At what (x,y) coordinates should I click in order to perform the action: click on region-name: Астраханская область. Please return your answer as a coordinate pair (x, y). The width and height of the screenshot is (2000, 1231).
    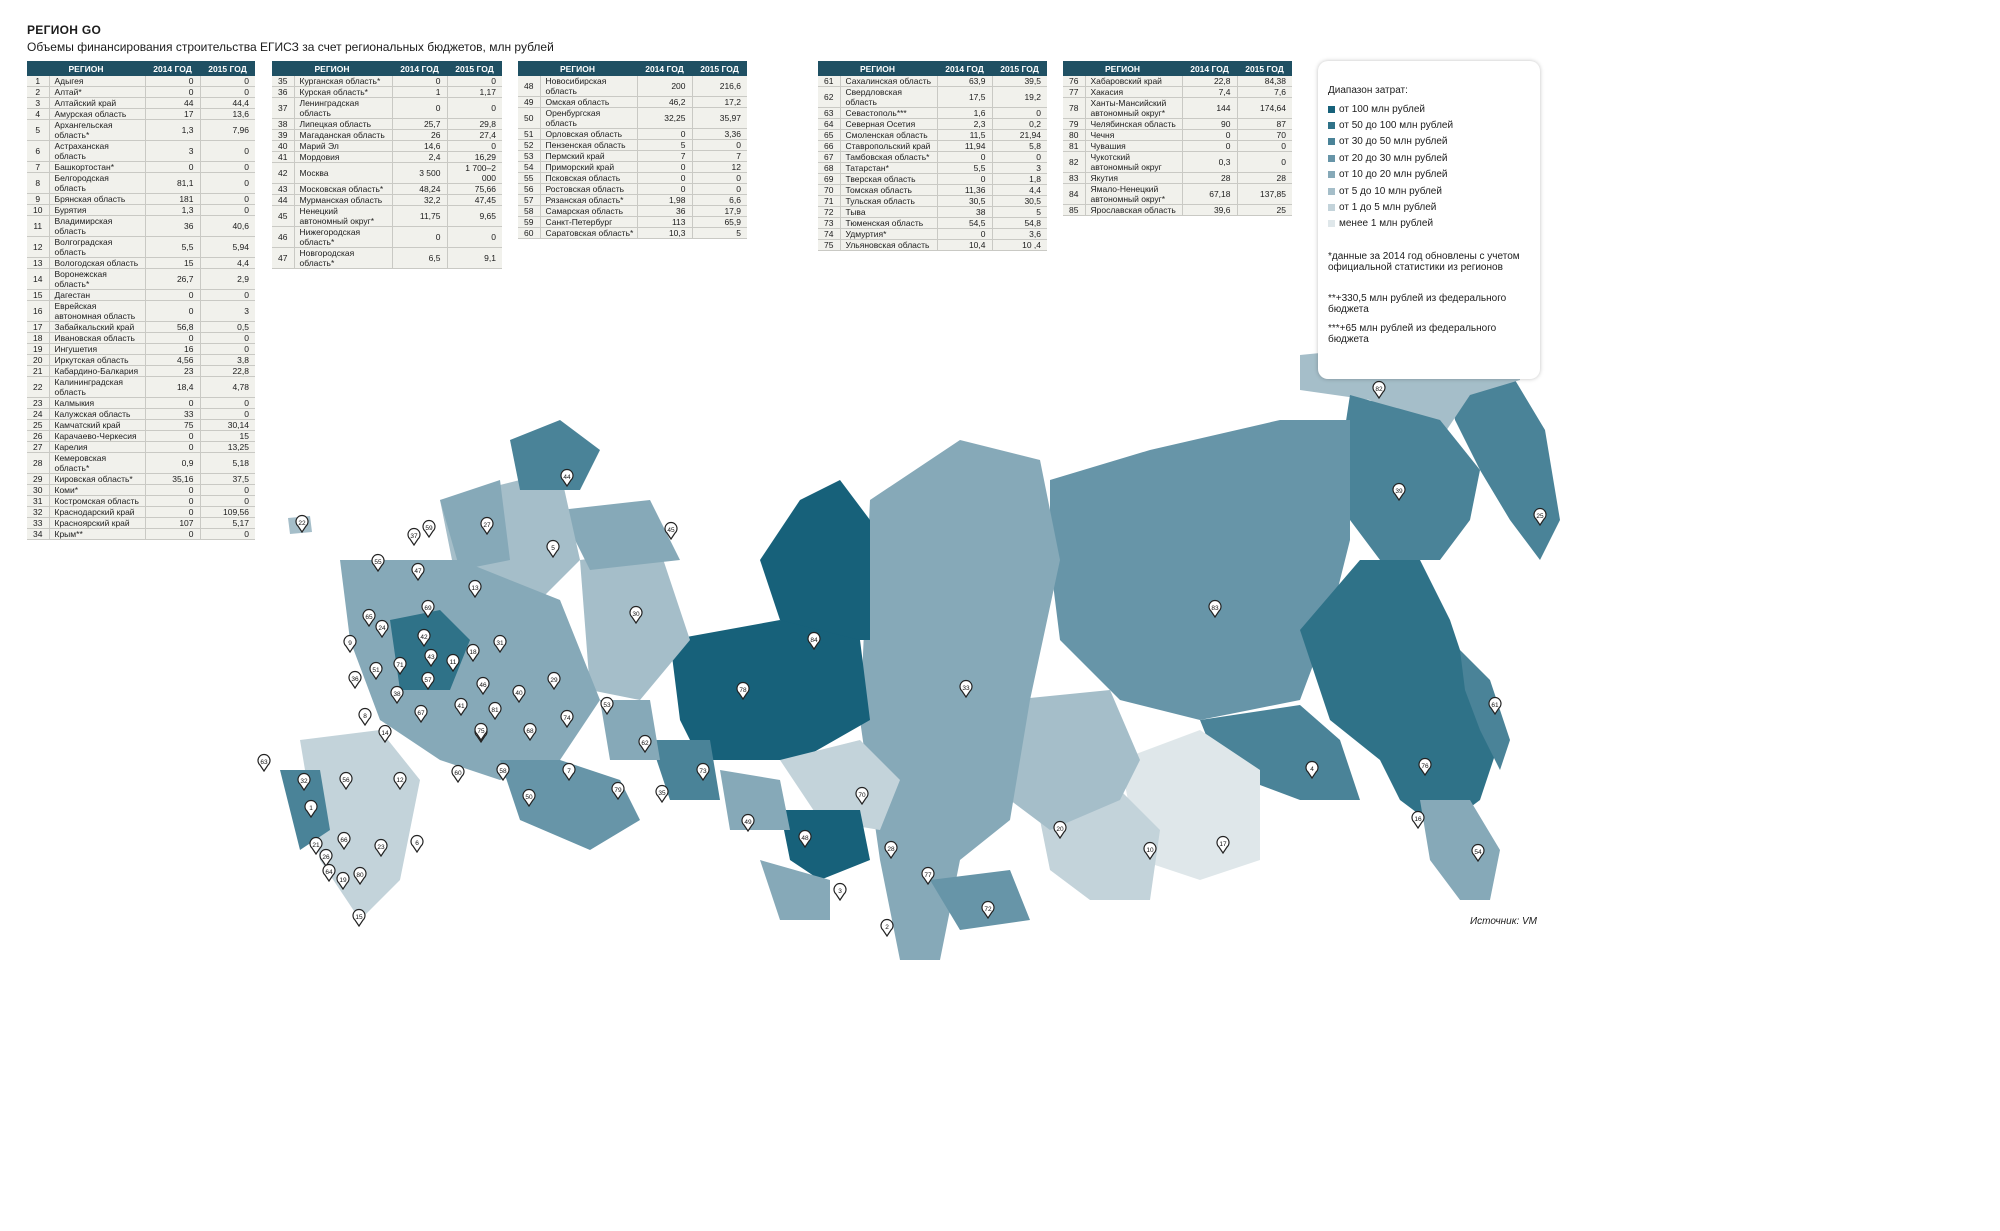
    Looking at the image, I should click on (97, 151).